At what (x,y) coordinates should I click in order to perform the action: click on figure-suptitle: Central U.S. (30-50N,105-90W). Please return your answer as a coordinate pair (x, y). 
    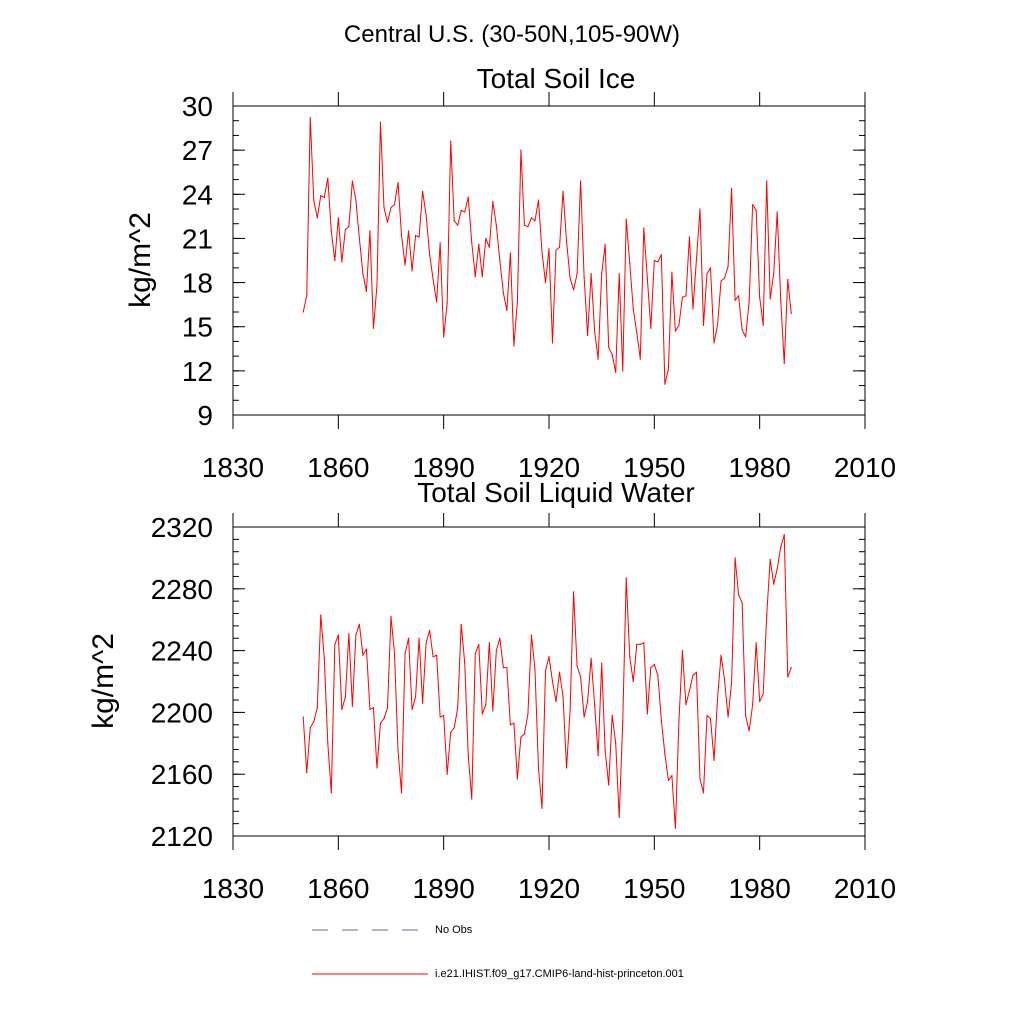
    Looking at the image, I should click on (512, 34).